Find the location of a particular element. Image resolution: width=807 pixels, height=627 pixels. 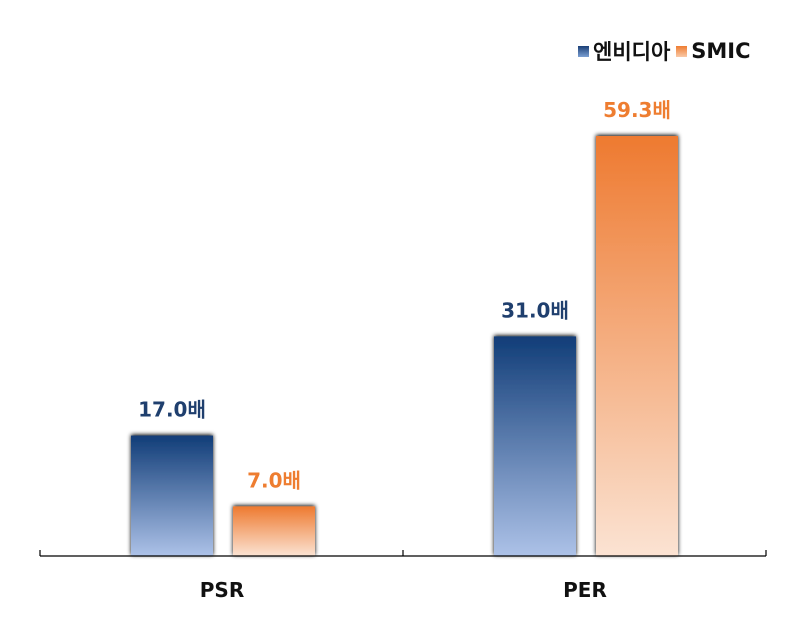

bar-nvidia-psr is located at coordinates (172, 495).